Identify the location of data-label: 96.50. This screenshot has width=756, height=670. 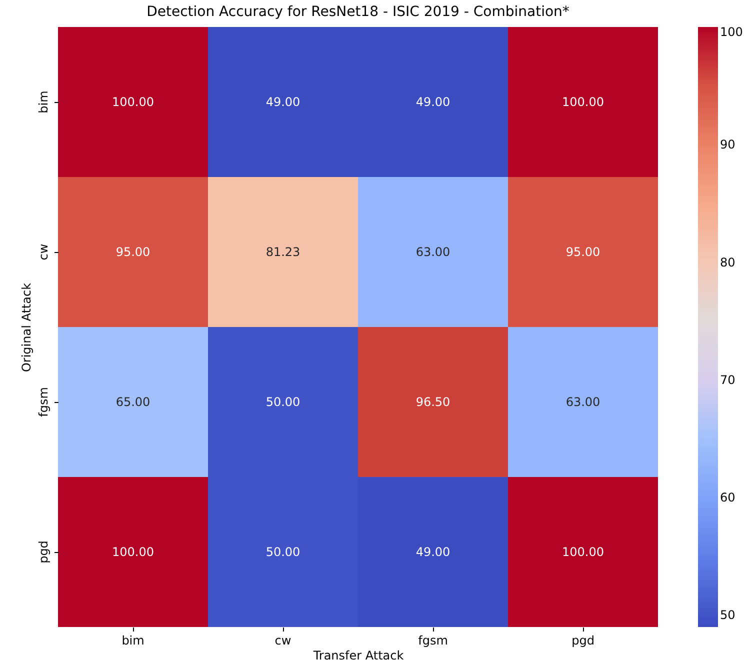
(433, 402).